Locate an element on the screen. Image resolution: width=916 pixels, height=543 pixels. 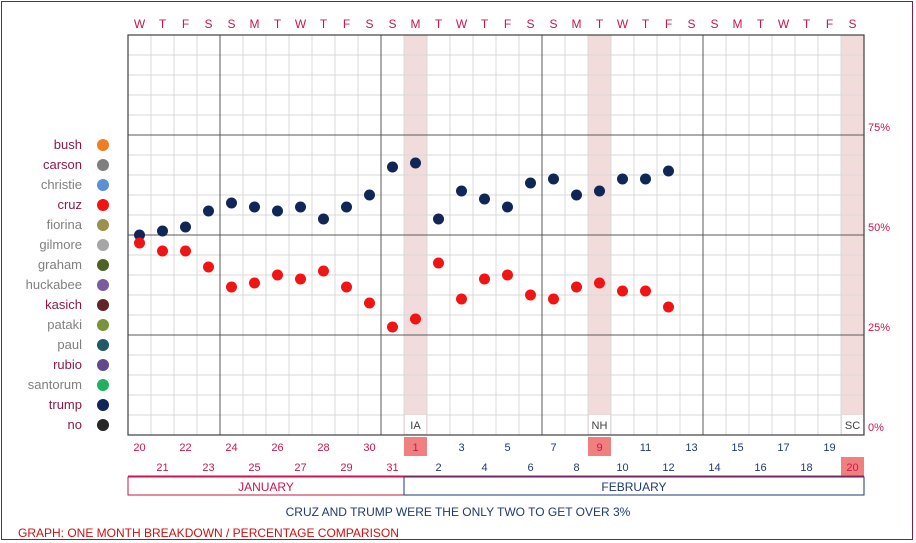
event-label: SC is located at coordinates (852, 426).